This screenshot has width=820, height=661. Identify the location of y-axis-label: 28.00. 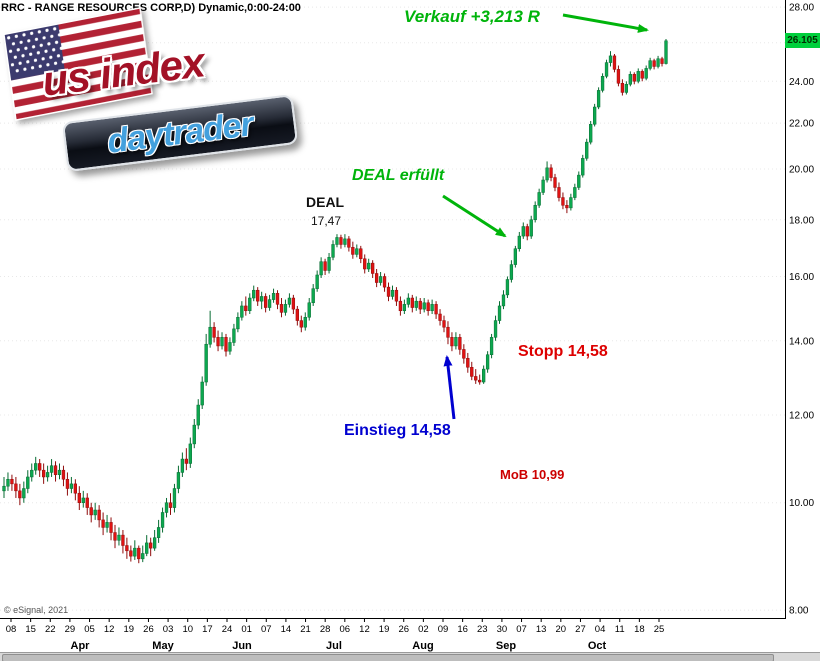
(801, 8).